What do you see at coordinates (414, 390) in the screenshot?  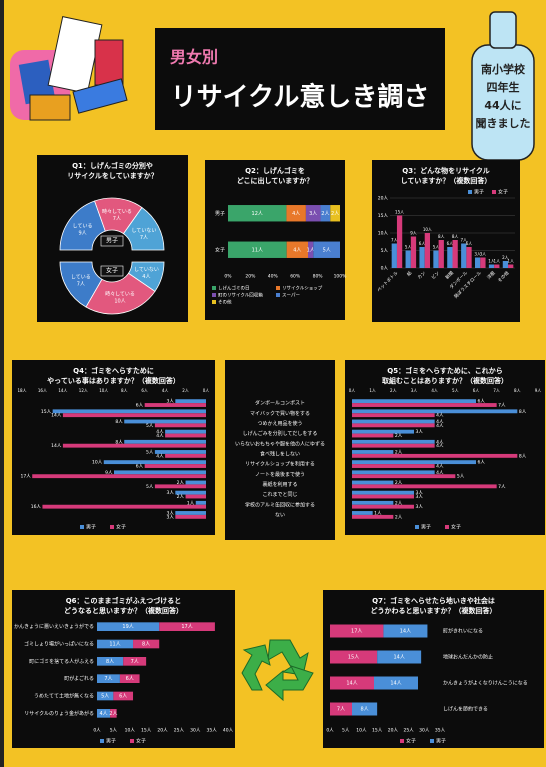 I see `x-tick-label: 3人` at bounding box center [414, 390].